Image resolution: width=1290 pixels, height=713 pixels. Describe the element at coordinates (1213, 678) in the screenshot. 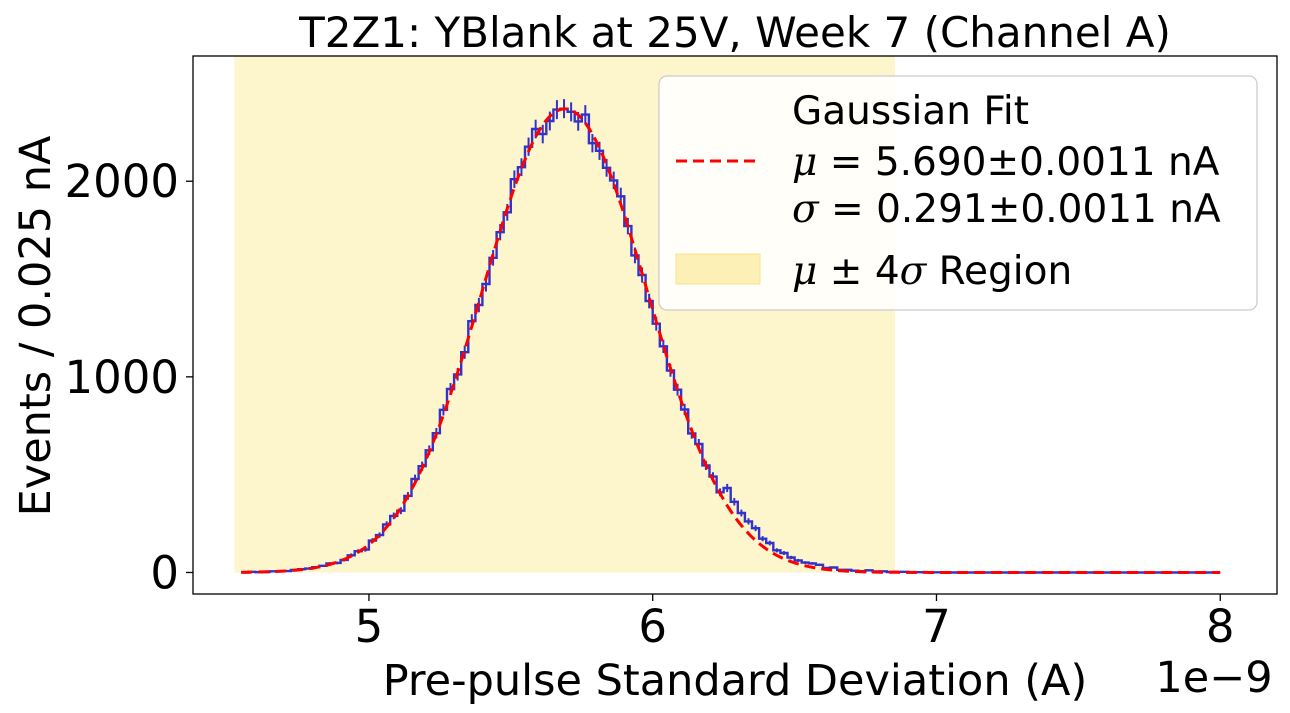

I see `x-axis-offset-label: 1e−9` at that location.